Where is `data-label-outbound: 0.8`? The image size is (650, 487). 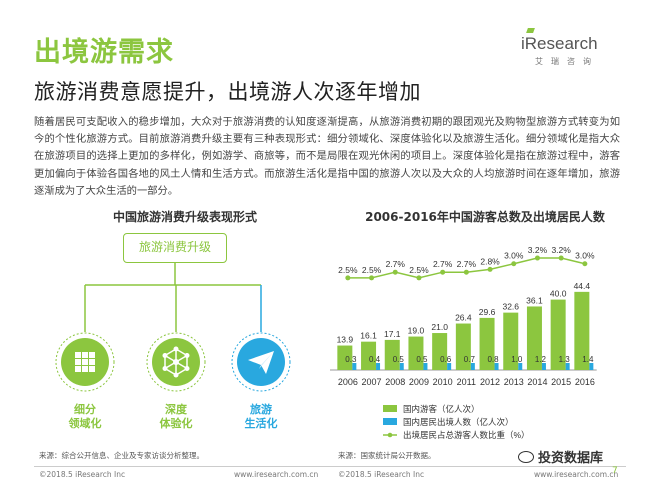
data-label-outbound: 0.8 is located at coordinates (493, 359).